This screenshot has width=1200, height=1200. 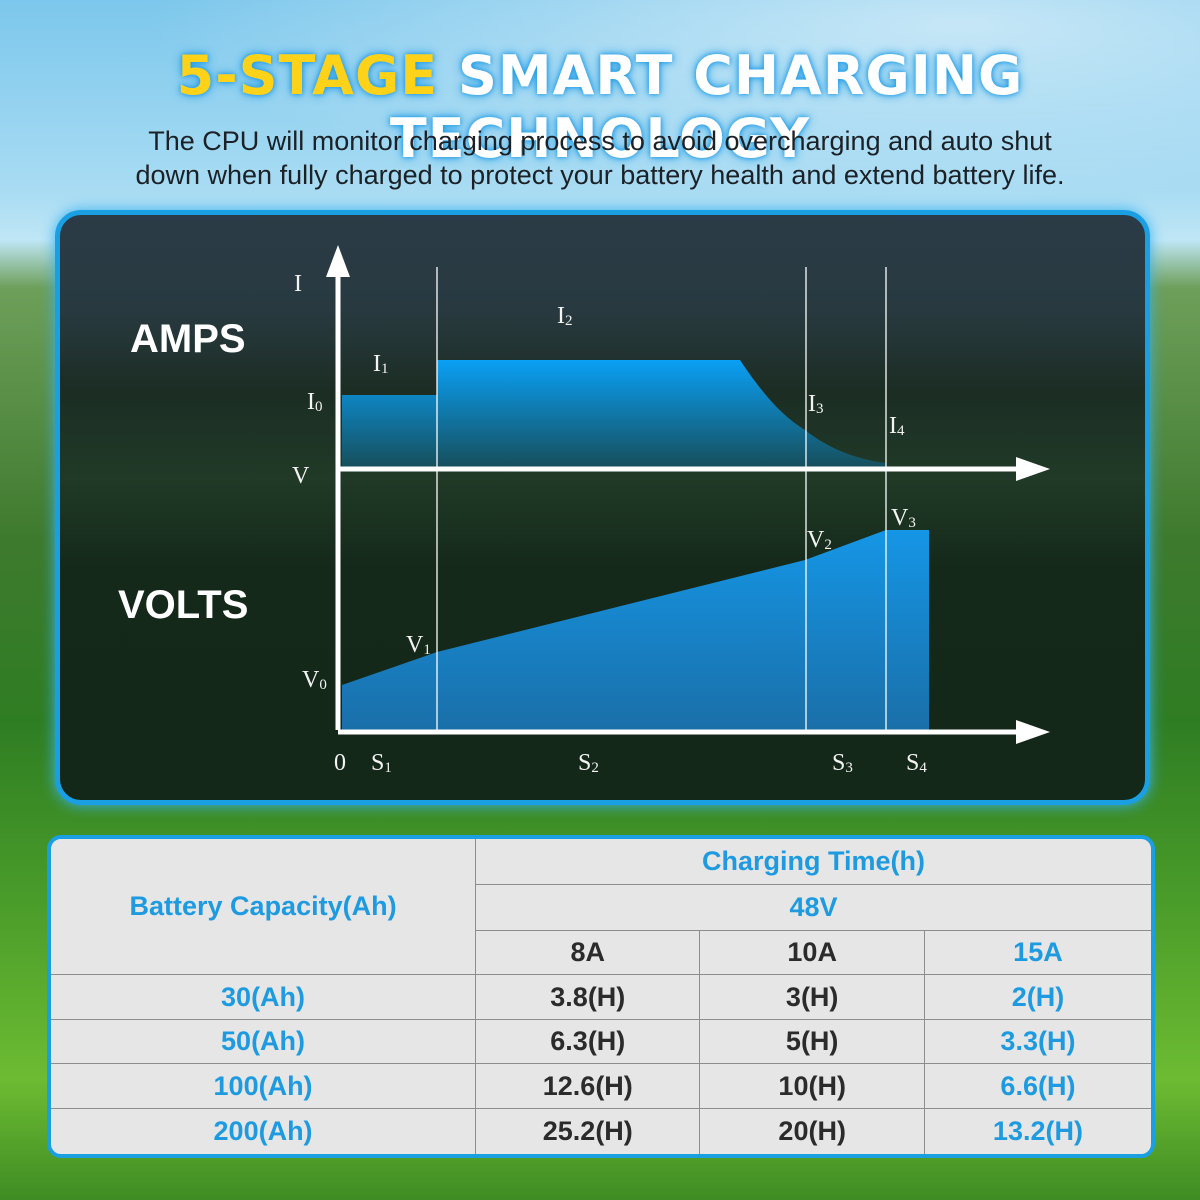 What do you see at coordinates (183, 605) in the screenshot?
I see `volts-label: VOLTS` at bounding box center [183, 605].